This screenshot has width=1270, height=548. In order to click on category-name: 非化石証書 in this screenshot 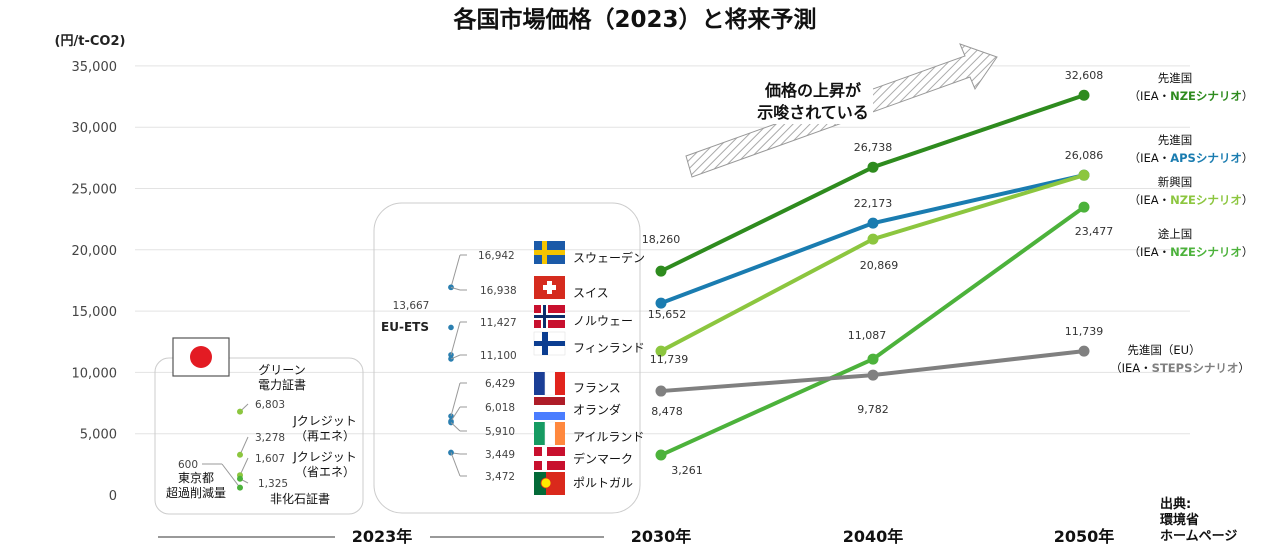, I will do `click(300, 499)`.